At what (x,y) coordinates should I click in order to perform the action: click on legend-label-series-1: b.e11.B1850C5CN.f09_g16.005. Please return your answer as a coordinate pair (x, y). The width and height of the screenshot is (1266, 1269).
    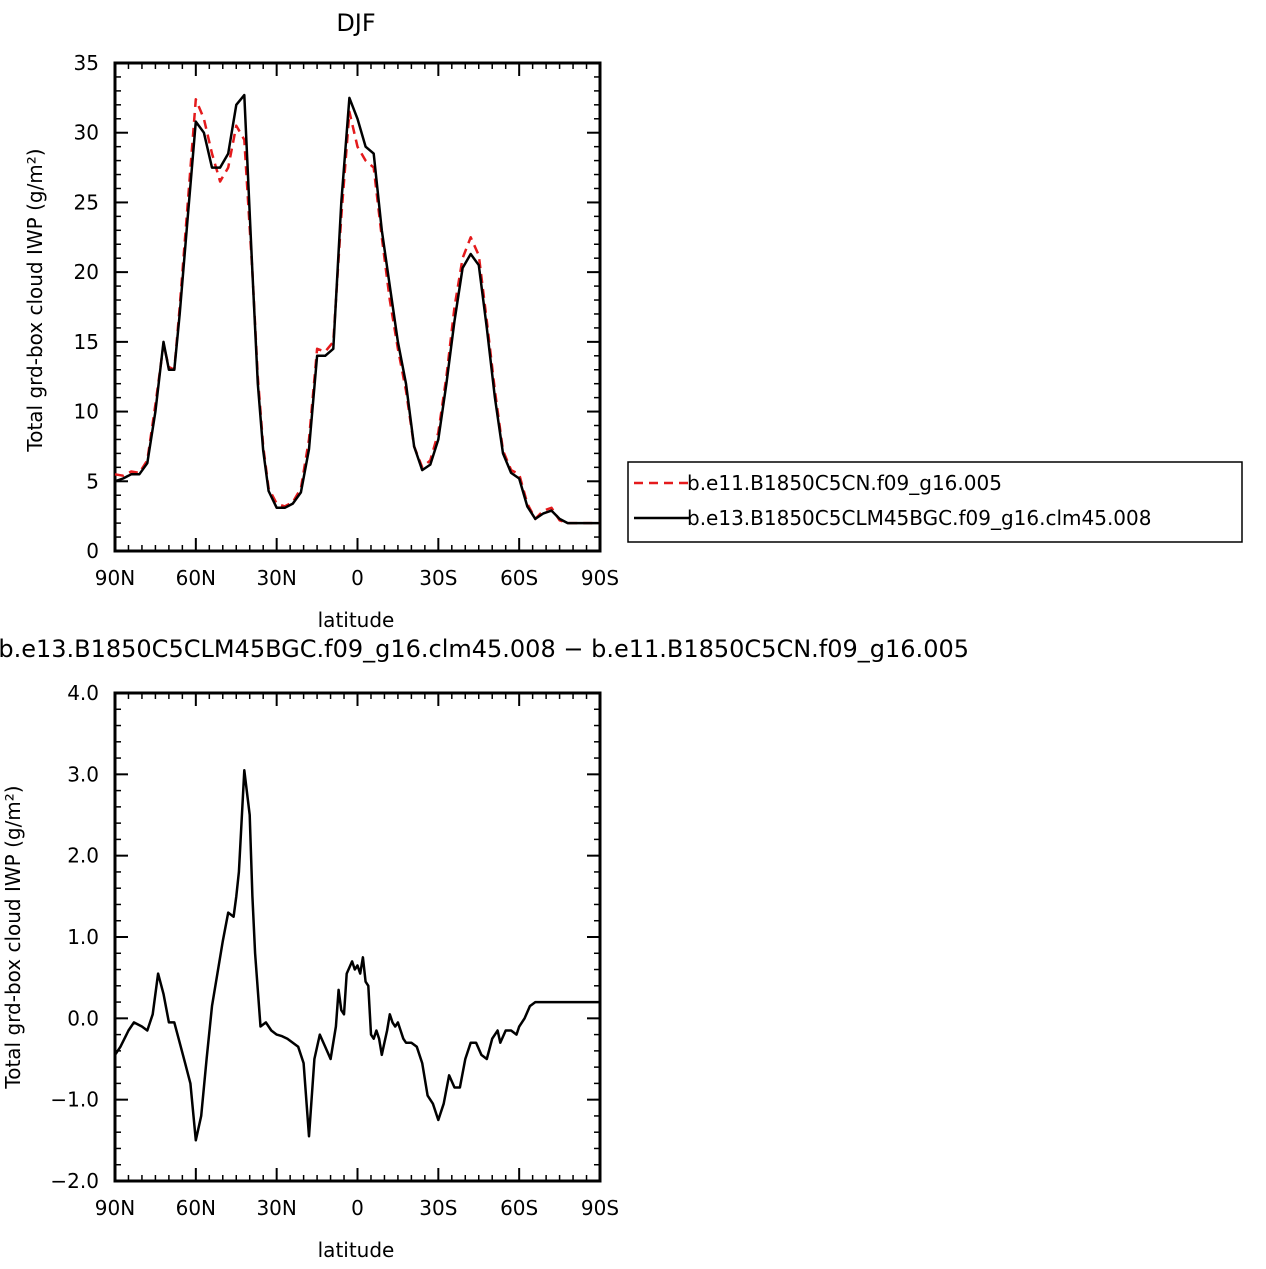
    Looking at the image, I should click on (844, 483).